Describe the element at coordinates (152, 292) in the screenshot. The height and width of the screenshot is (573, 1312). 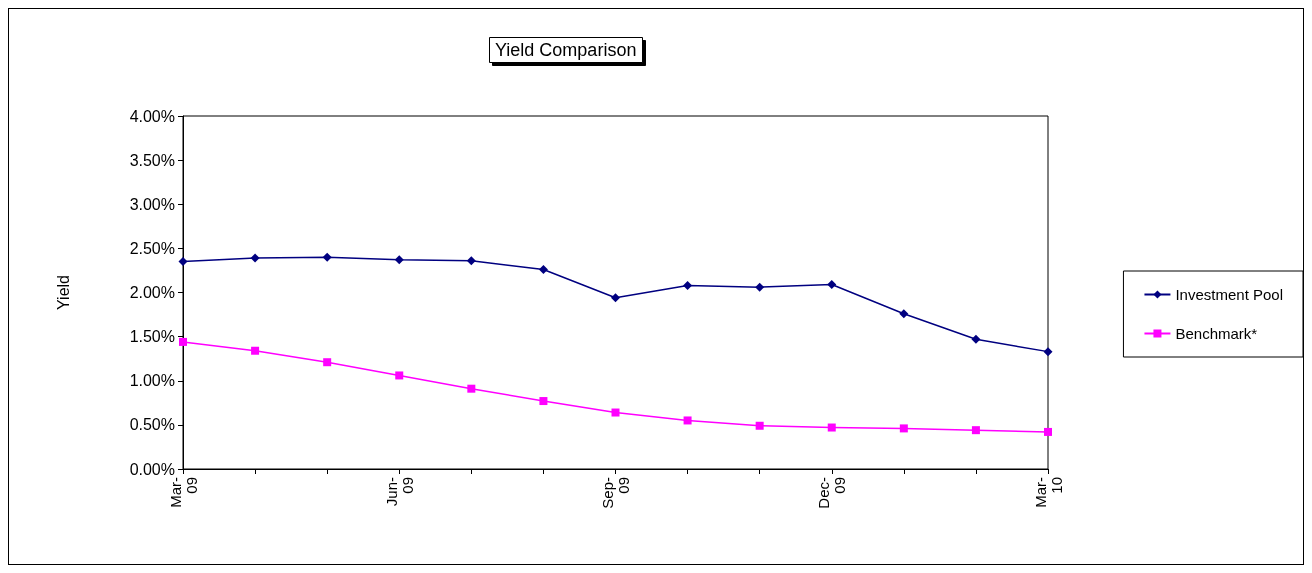
I see `y-tick-label: 2.00%` at that location.